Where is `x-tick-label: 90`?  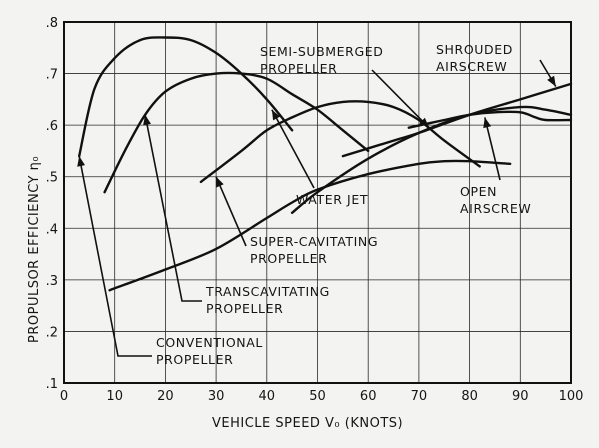
x-tick-label: 90 is located at coordinates (520, 396).